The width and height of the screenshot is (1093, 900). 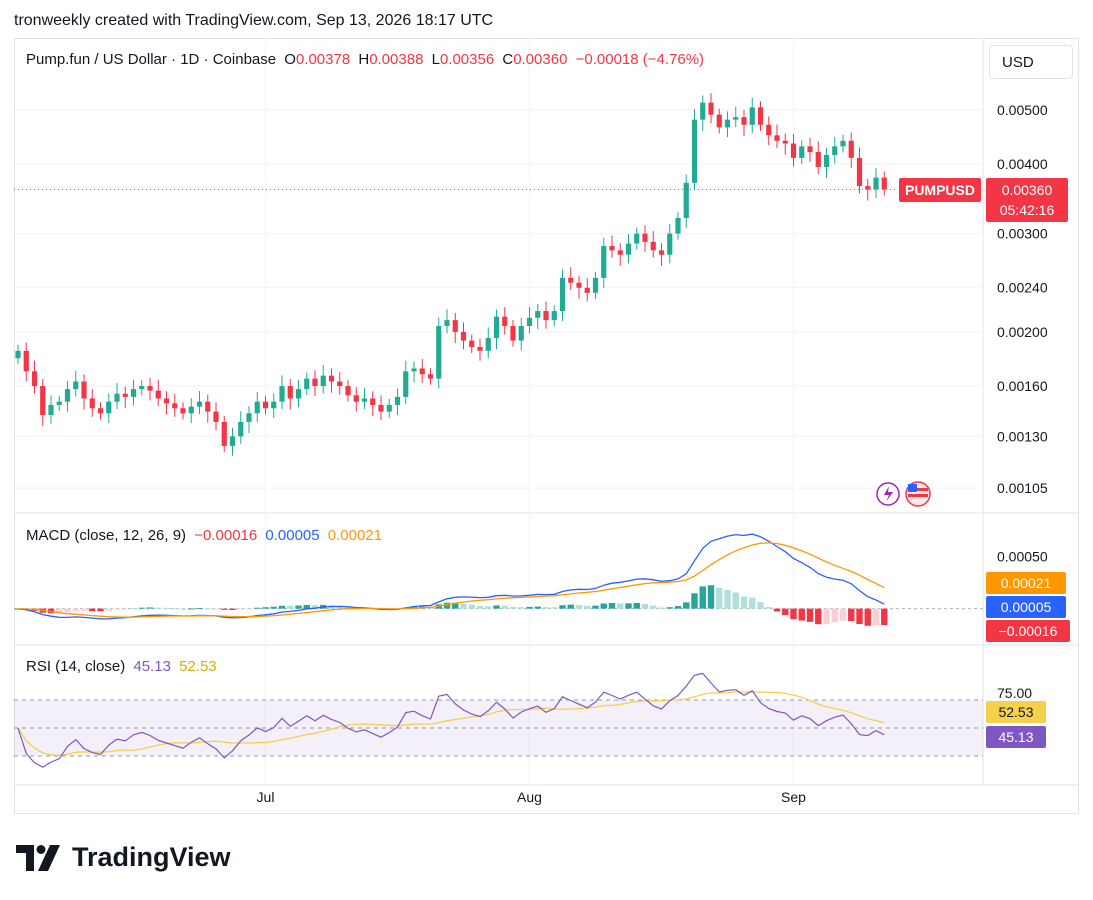 I want to click on price-tick-label: 0.00300, so click(x=1022, y=234).